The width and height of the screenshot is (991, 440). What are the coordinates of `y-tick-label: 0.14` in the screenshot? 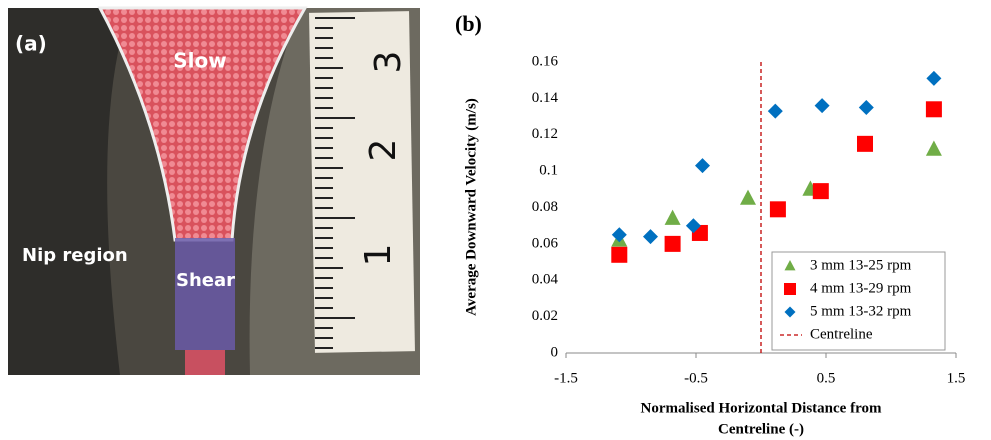 It's located at (545, 98).